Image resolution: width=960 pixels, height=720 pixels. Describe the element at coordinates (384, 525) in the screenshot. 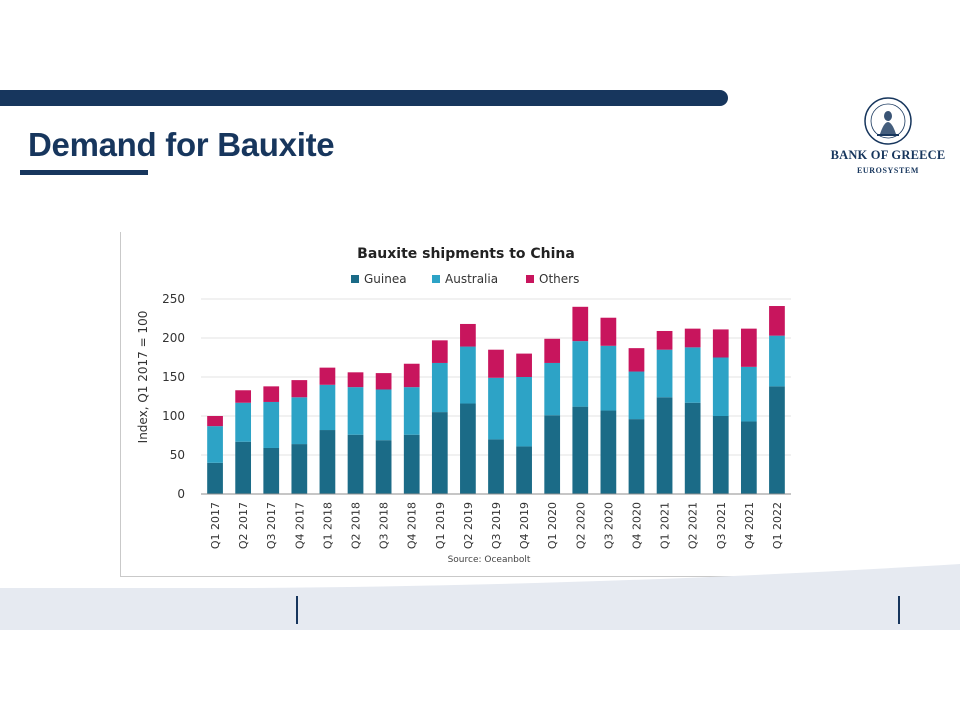

I see `x-tick-label: Q3 2018` at that location.